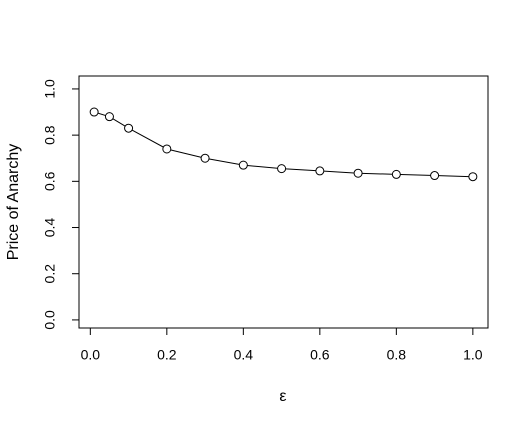 This screenshot has width=529, height=427. What do you see at coordinates (50, 181) in the screenshot?
I see `y-tick-label: 0.6` at bounding box center [50, 181].